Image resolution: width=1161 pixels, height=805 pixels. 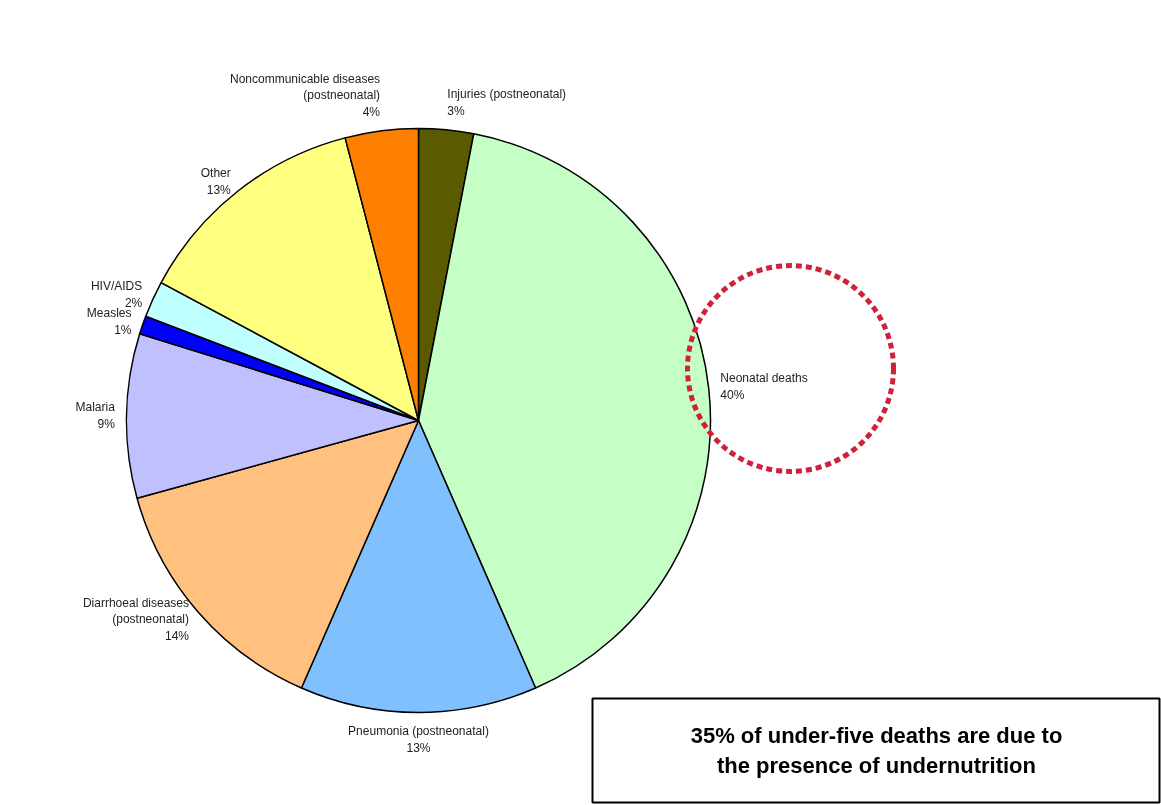 I want to click on text: 35% of under-five deaths are due to the presence of undernutrition, so click(x=876, y=750).